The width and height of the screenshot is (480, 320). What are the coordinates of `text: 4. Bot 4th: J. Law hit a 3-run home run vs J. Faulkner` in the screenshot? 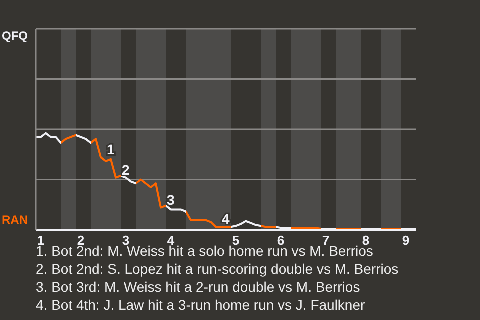 It's located at (201, 305).